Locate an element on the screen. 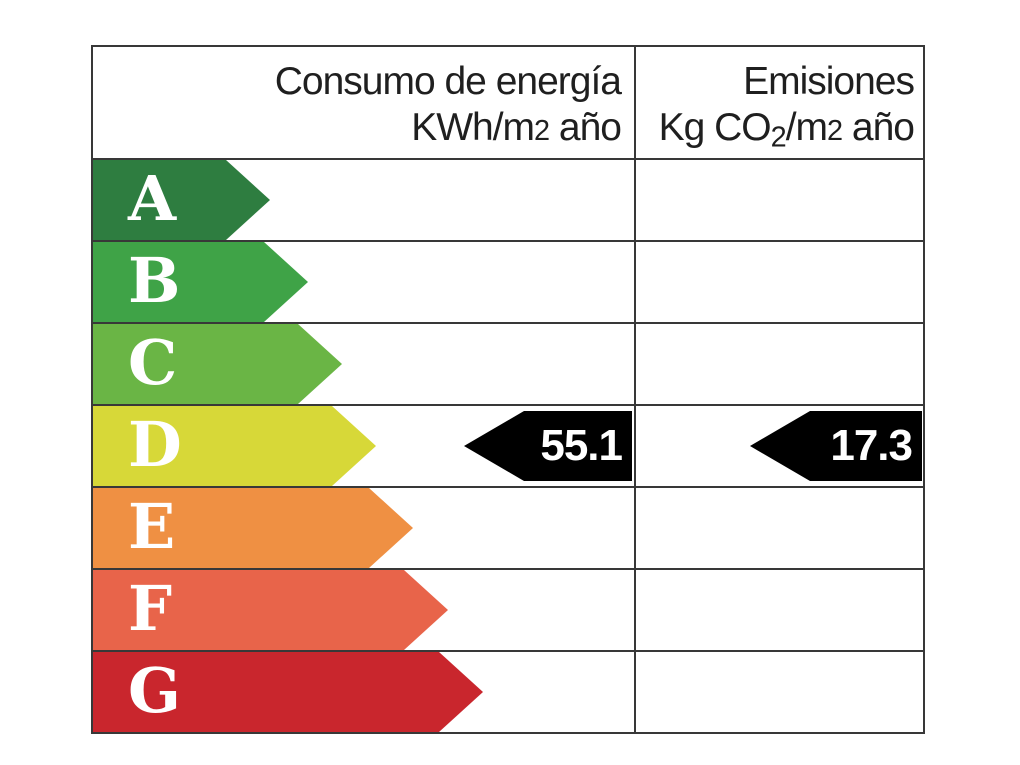  rating-row-e: E is located at coordinates (508, 527).